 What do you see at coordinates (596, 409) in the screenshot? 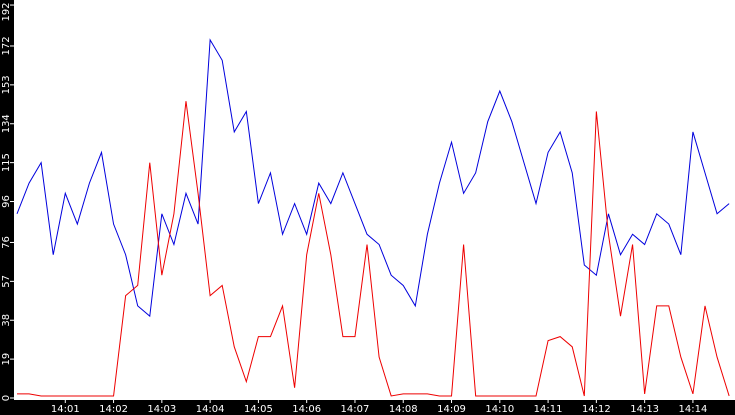
I see `x-tick-label: 14:12` at bounding box center [596, 409].